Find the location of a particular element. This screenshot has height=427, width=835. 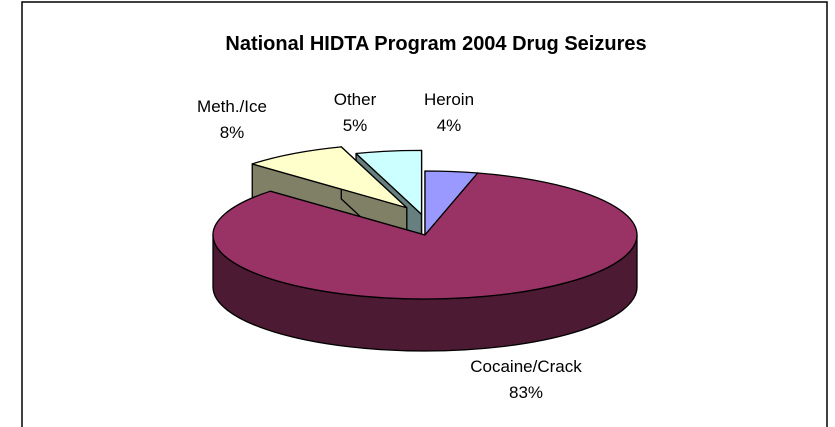

slice-label-meth-ice-name: Meth./Ice is located at coordinates (232, 106).